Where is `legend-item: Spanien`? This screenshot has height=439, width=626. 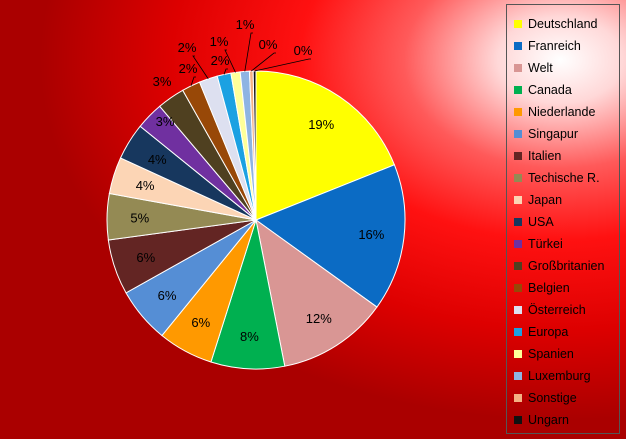 legend-item: Spanien is located at coordinates (563, 354).